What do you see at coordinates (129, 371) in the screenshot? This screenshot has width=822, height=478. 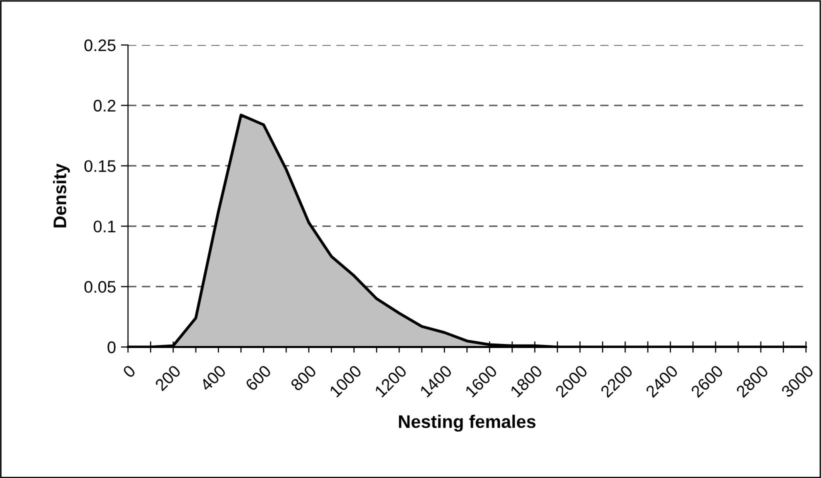 I see `x-tick-label: 0` at bounding box center [129, 371].